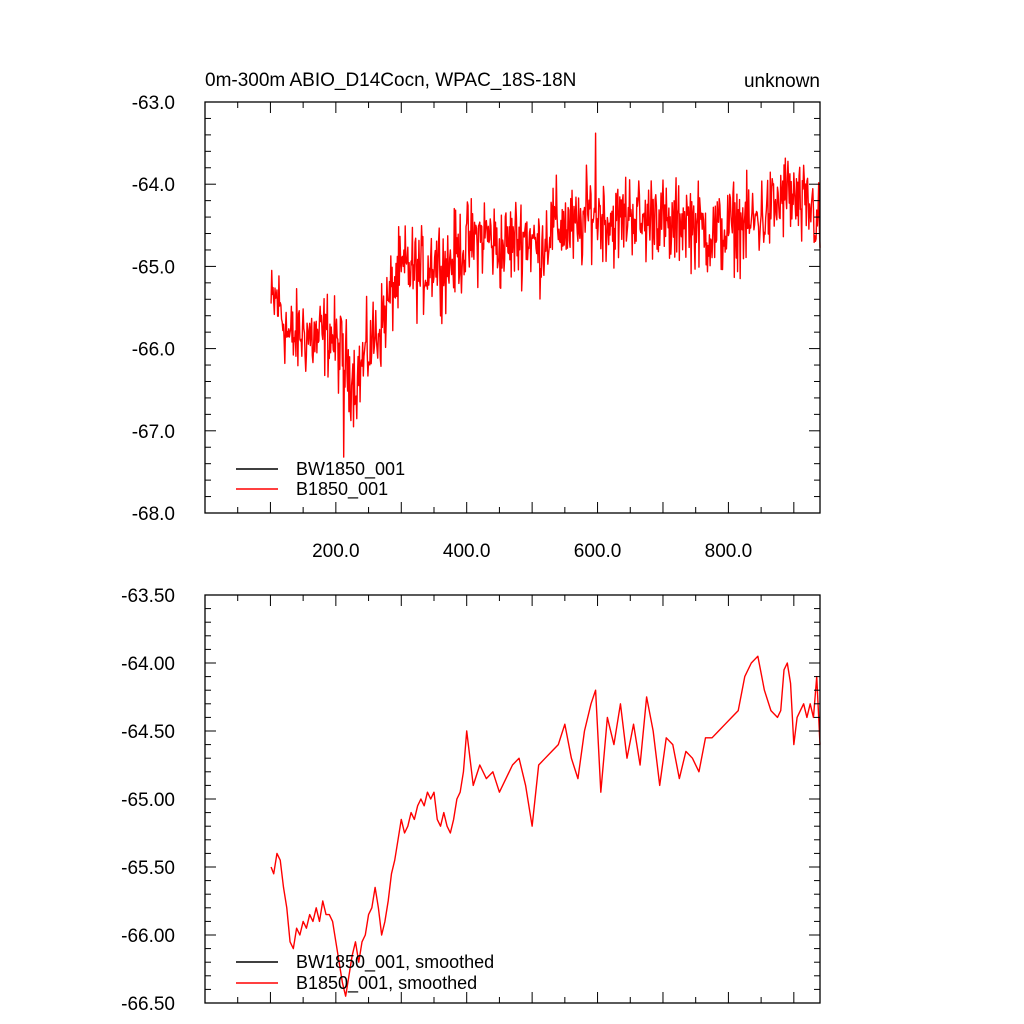 The image size is (1024, 1024). Describe the element at coordinates (153, 103) in the screenshot. I see `y-tick-label: -63.0` at that location.